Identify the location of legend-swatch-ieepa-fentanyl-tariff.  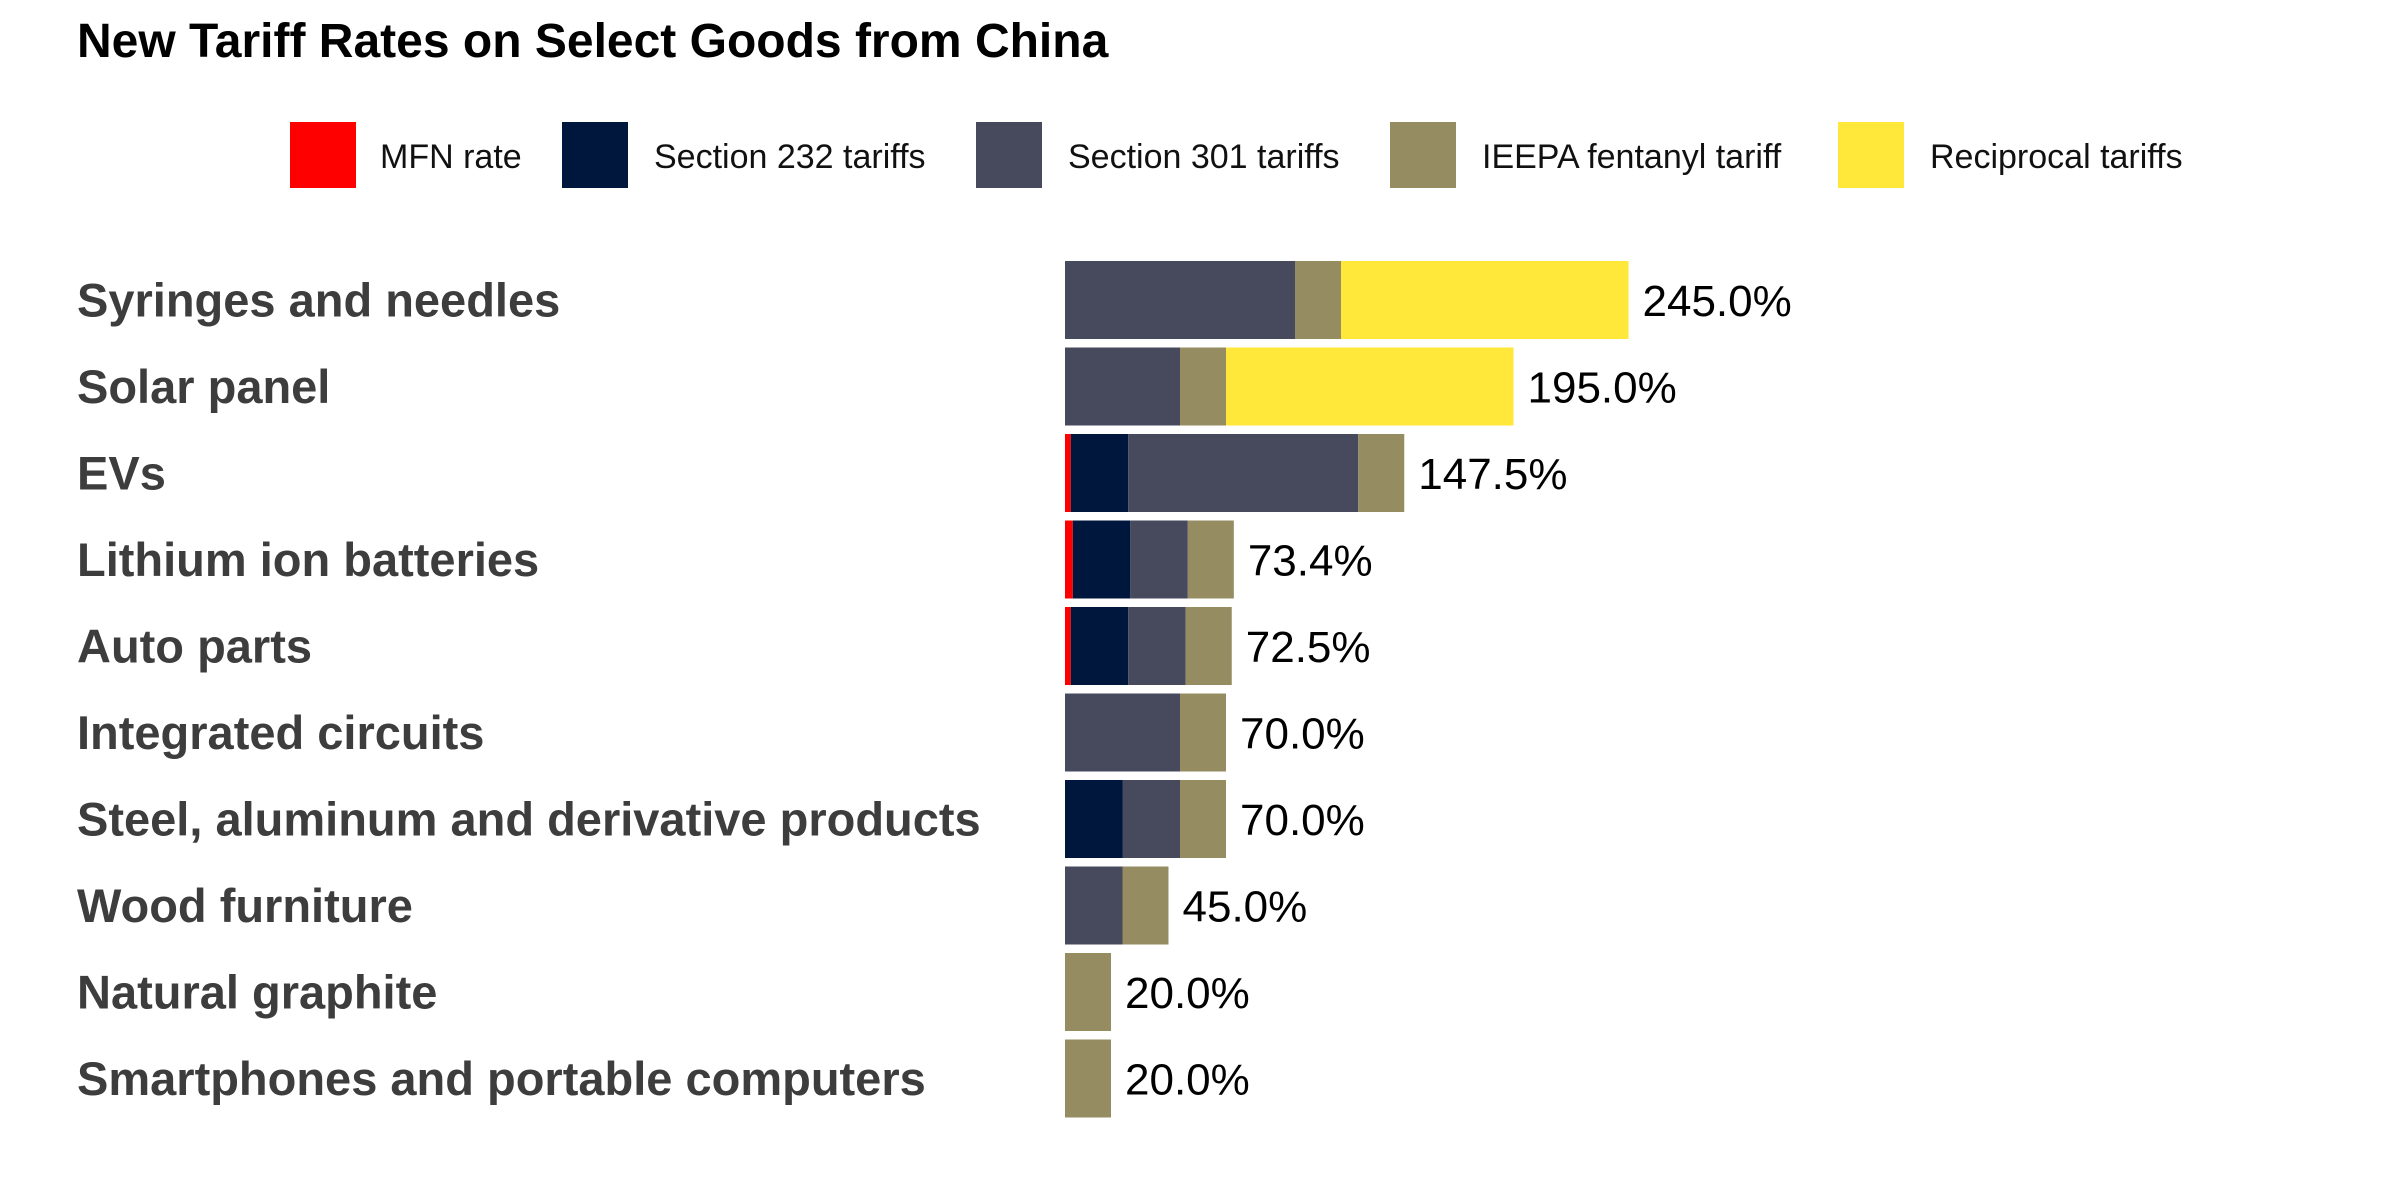
(1423, 155).